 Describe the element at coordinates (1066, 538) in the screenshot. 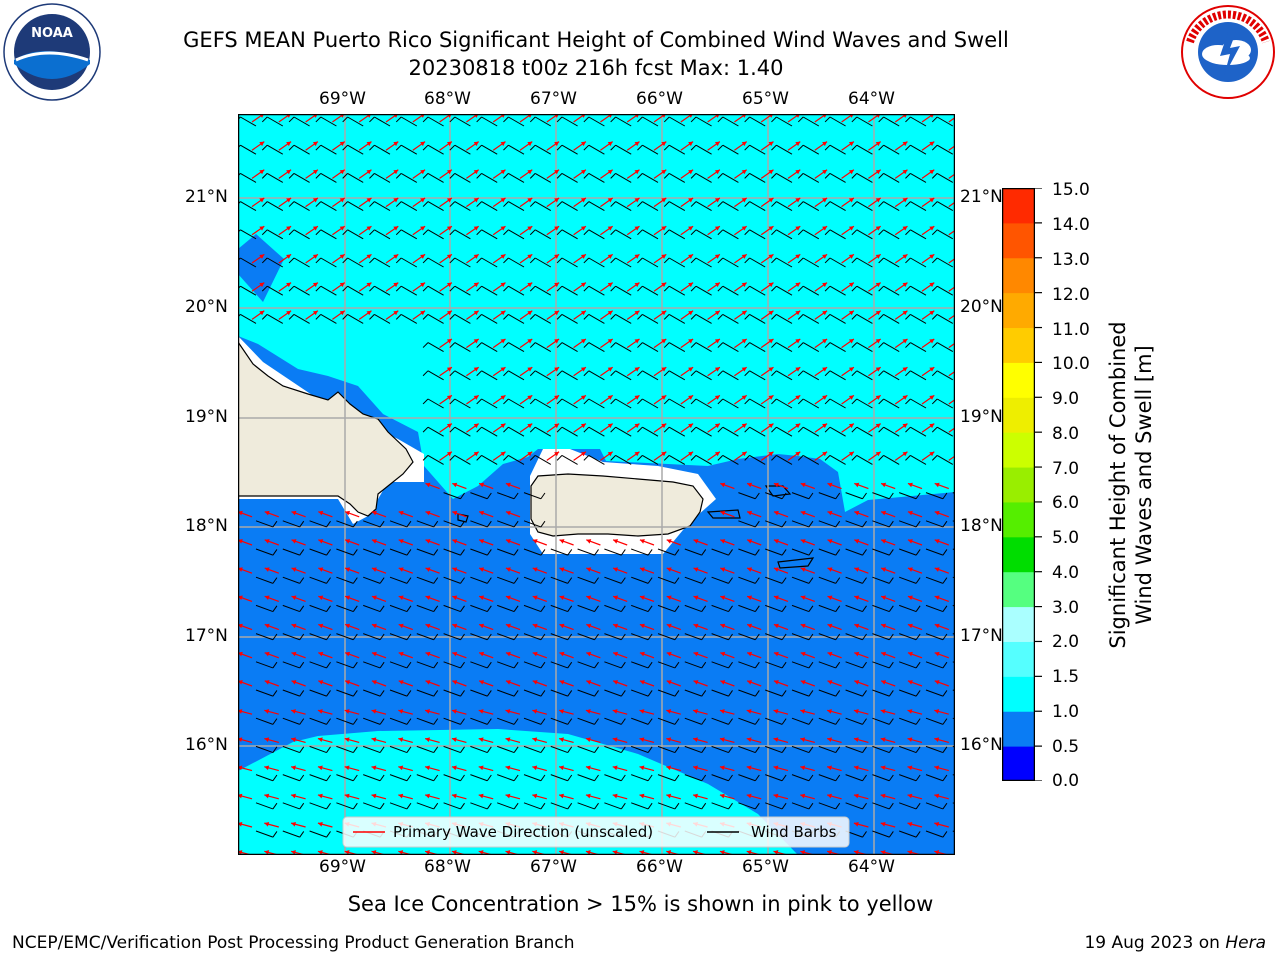

I see `colorbar-tick: 5.0` at that location.